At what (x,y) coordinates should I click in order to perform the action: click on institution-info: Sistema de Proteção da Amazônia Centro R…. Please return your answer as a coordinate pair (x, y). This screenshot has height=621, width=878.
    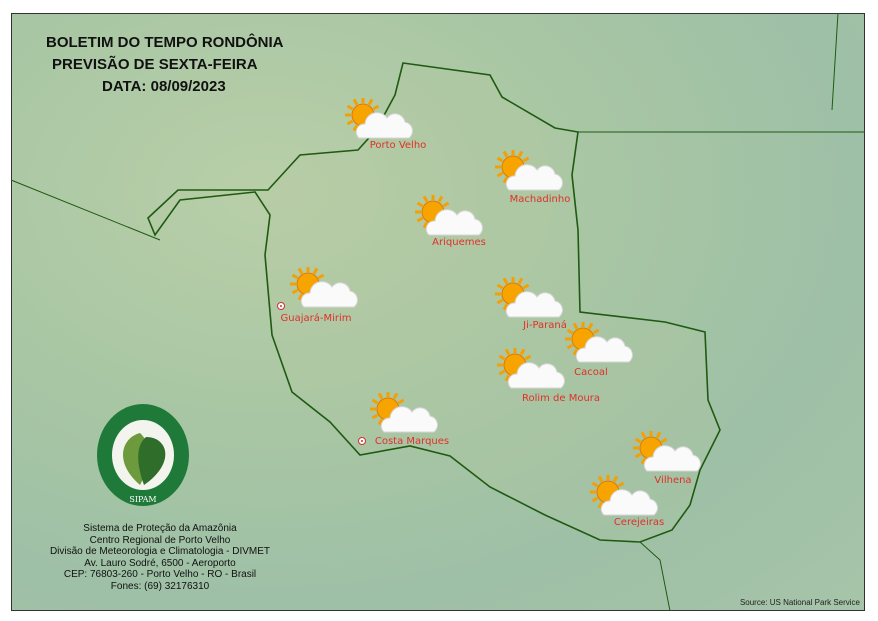
    Looking at the image, I should click on (160, 558).